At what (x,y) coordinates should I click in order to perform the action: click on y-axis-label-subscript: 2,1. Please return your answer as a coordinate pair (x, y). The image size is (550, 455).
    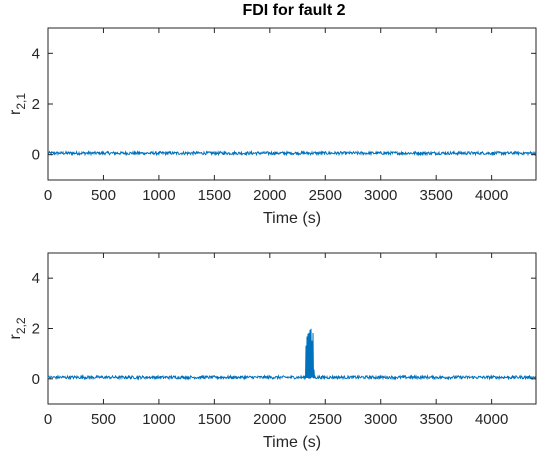
    Looking at the image, I should click on (21, 101).